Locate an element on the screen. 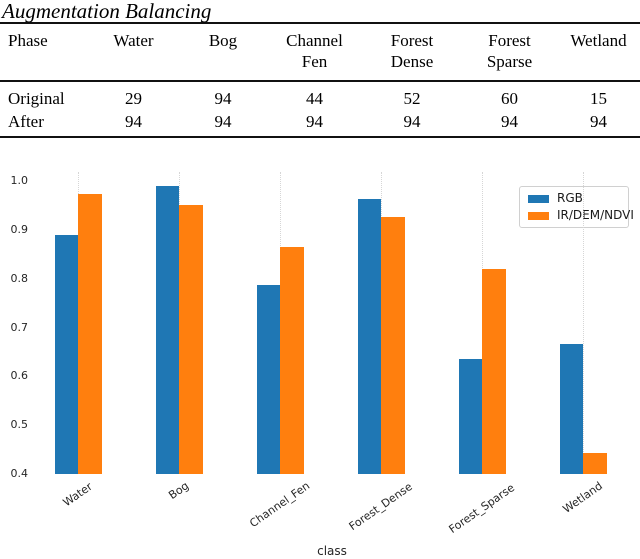  x-tick-label: Forest_Sparse is located at coordinates (481, 508).